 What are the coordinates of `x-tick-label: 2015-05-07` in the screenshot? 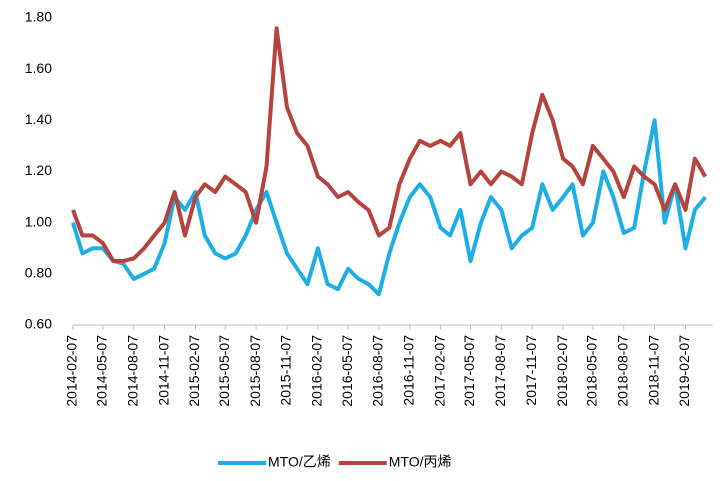 It's located at (224, 371).